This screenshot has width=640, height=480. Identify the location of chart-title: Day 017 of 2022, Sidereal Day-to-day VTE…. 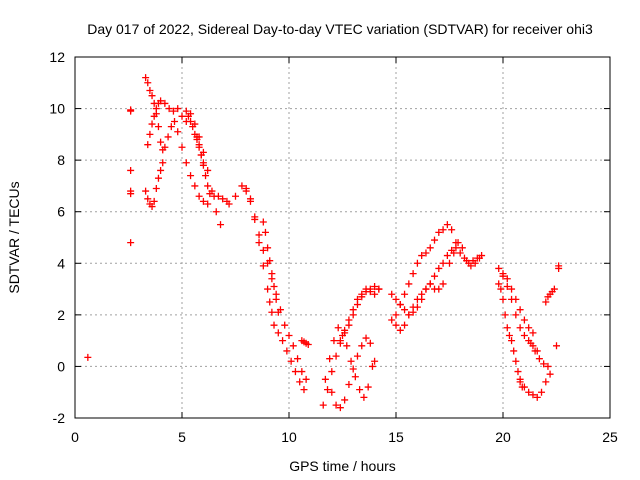
(340, 29).